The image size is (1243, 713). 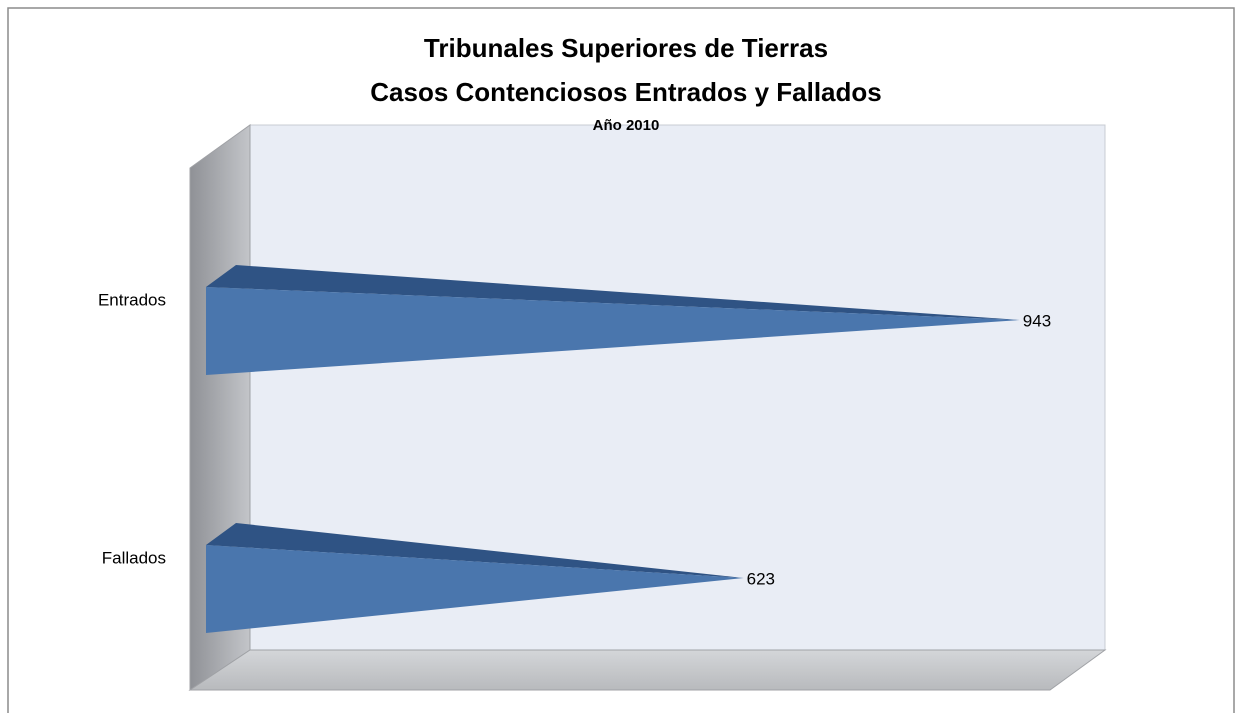 What do you see at coordinates (647, 670) in the screenshot?
I see `floor` at bounding box center [647, 670].